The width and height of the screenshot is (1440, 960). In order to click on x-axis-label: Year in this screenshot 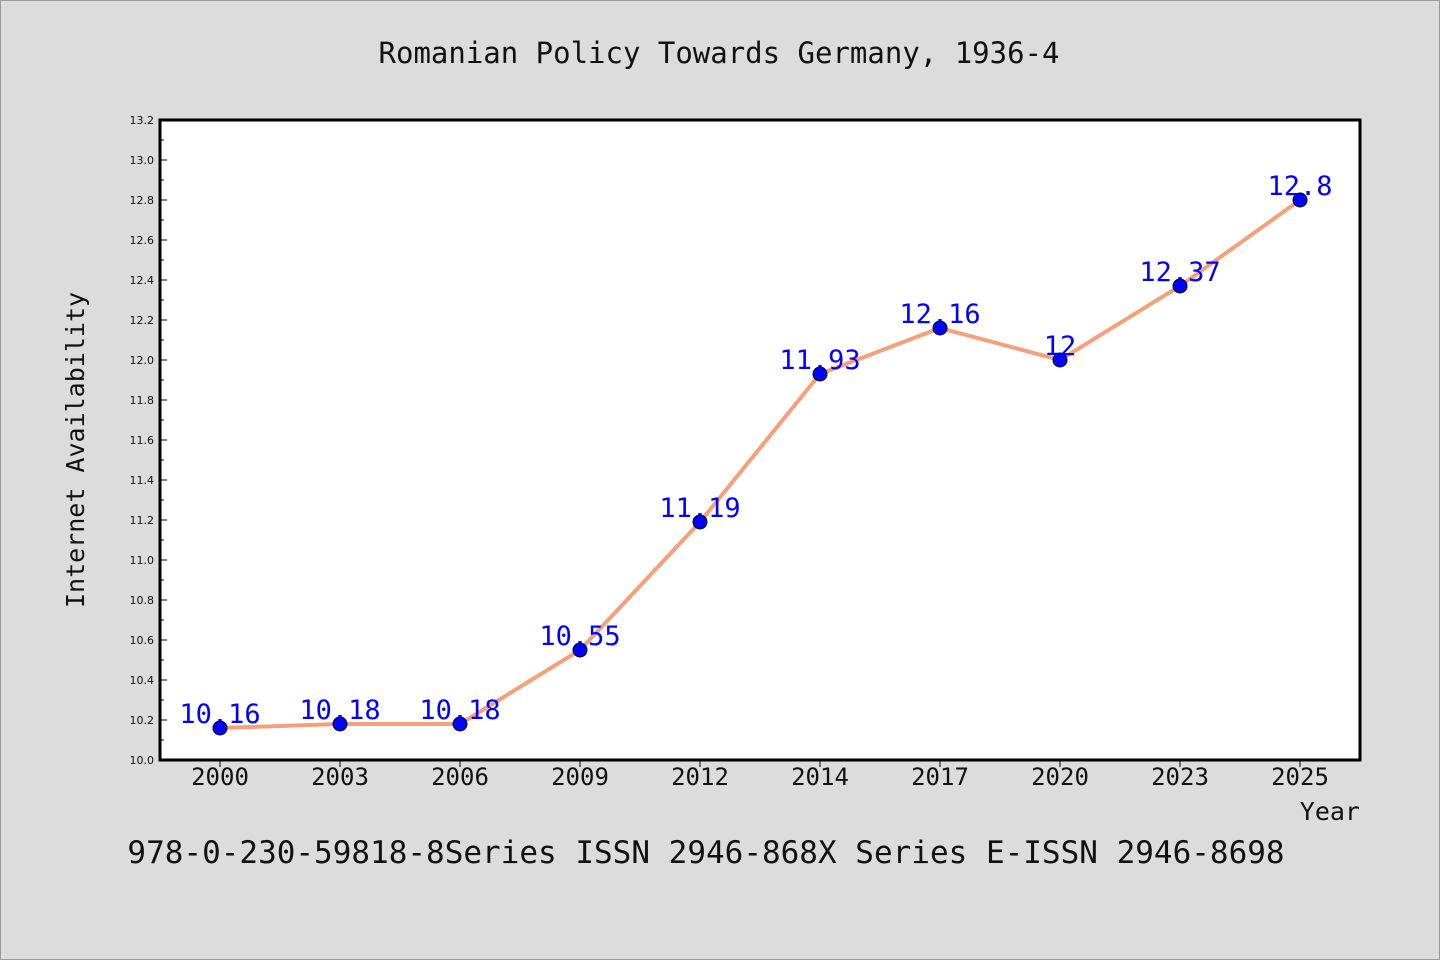, I will do `click(1330, 811)`.